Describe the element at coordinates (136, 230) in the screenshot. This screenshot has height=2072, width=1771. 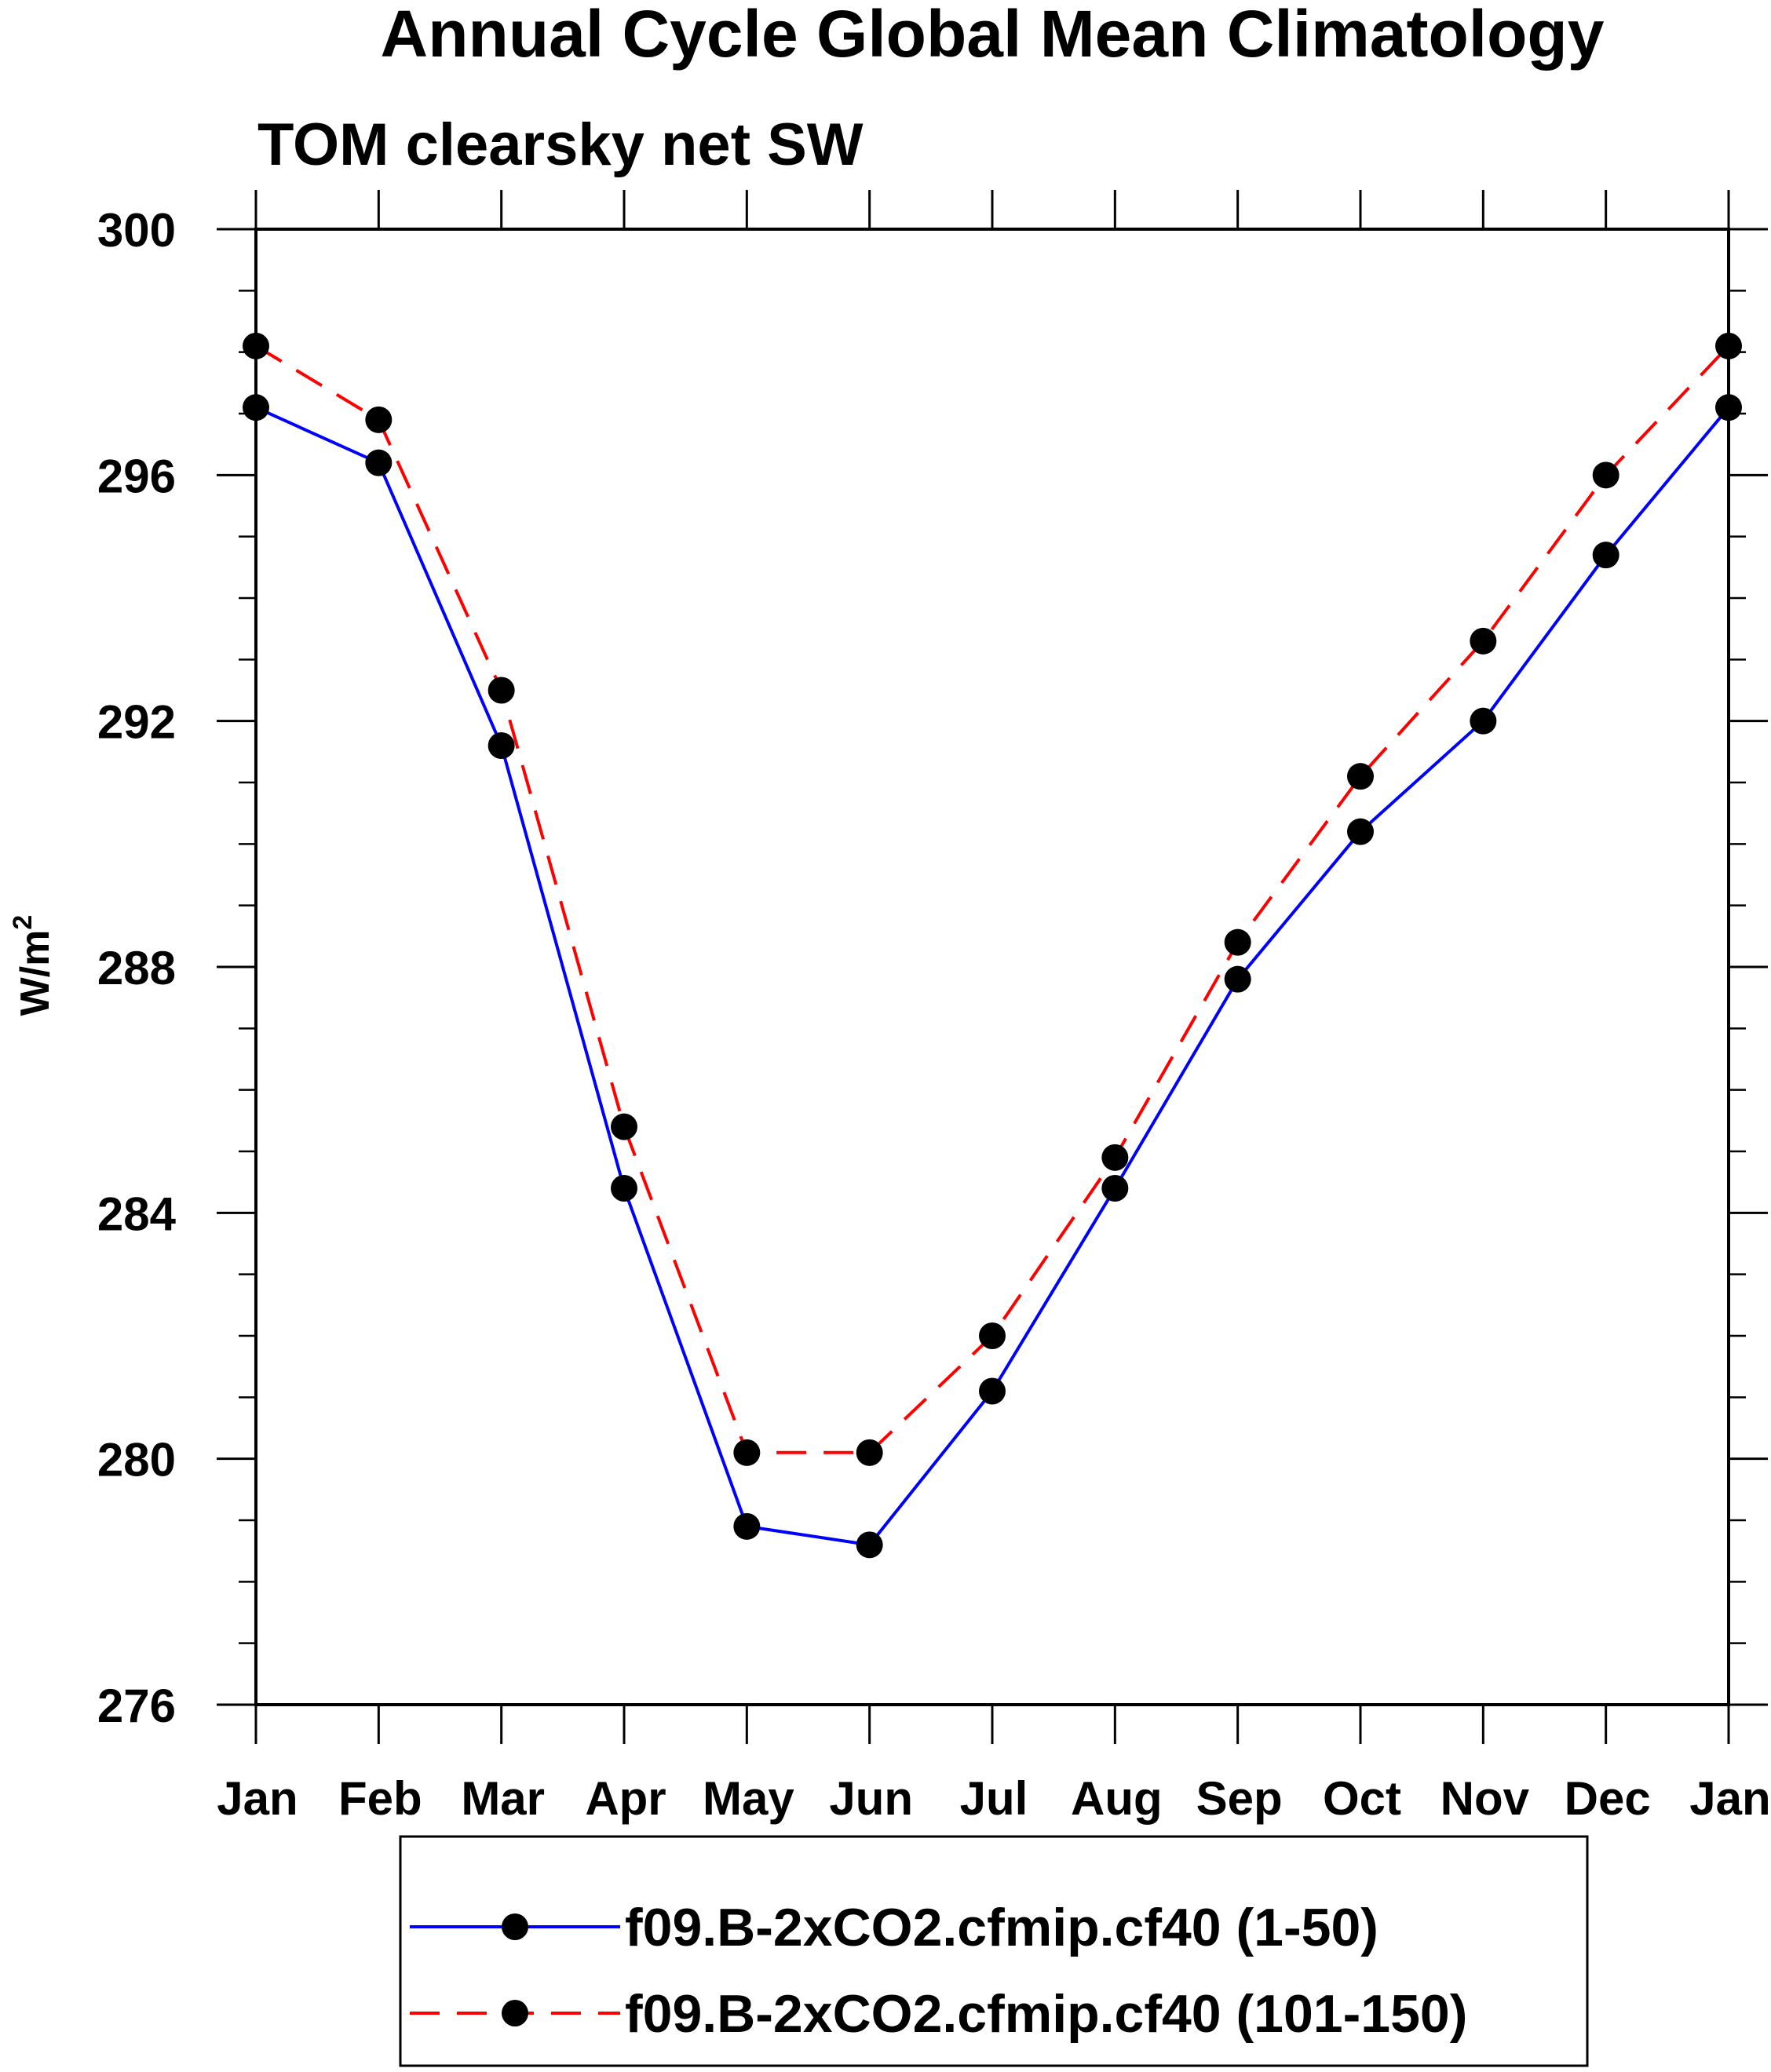
I see `y-tick-label: 300` at that location.